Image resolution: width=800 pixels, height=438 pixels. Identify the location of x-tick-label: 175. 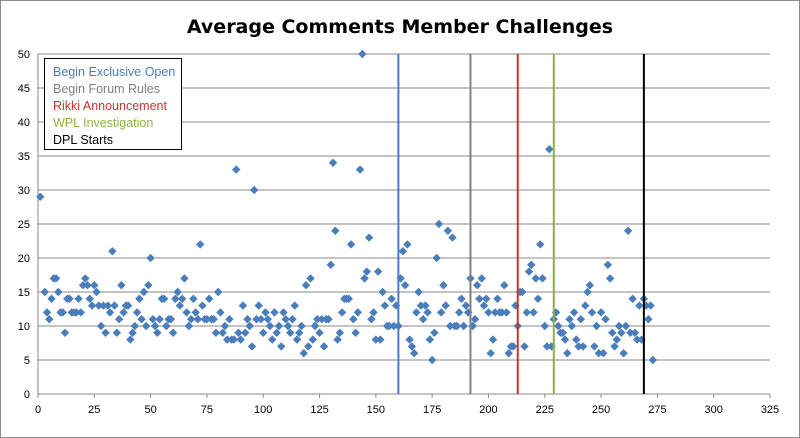
(432, 410).